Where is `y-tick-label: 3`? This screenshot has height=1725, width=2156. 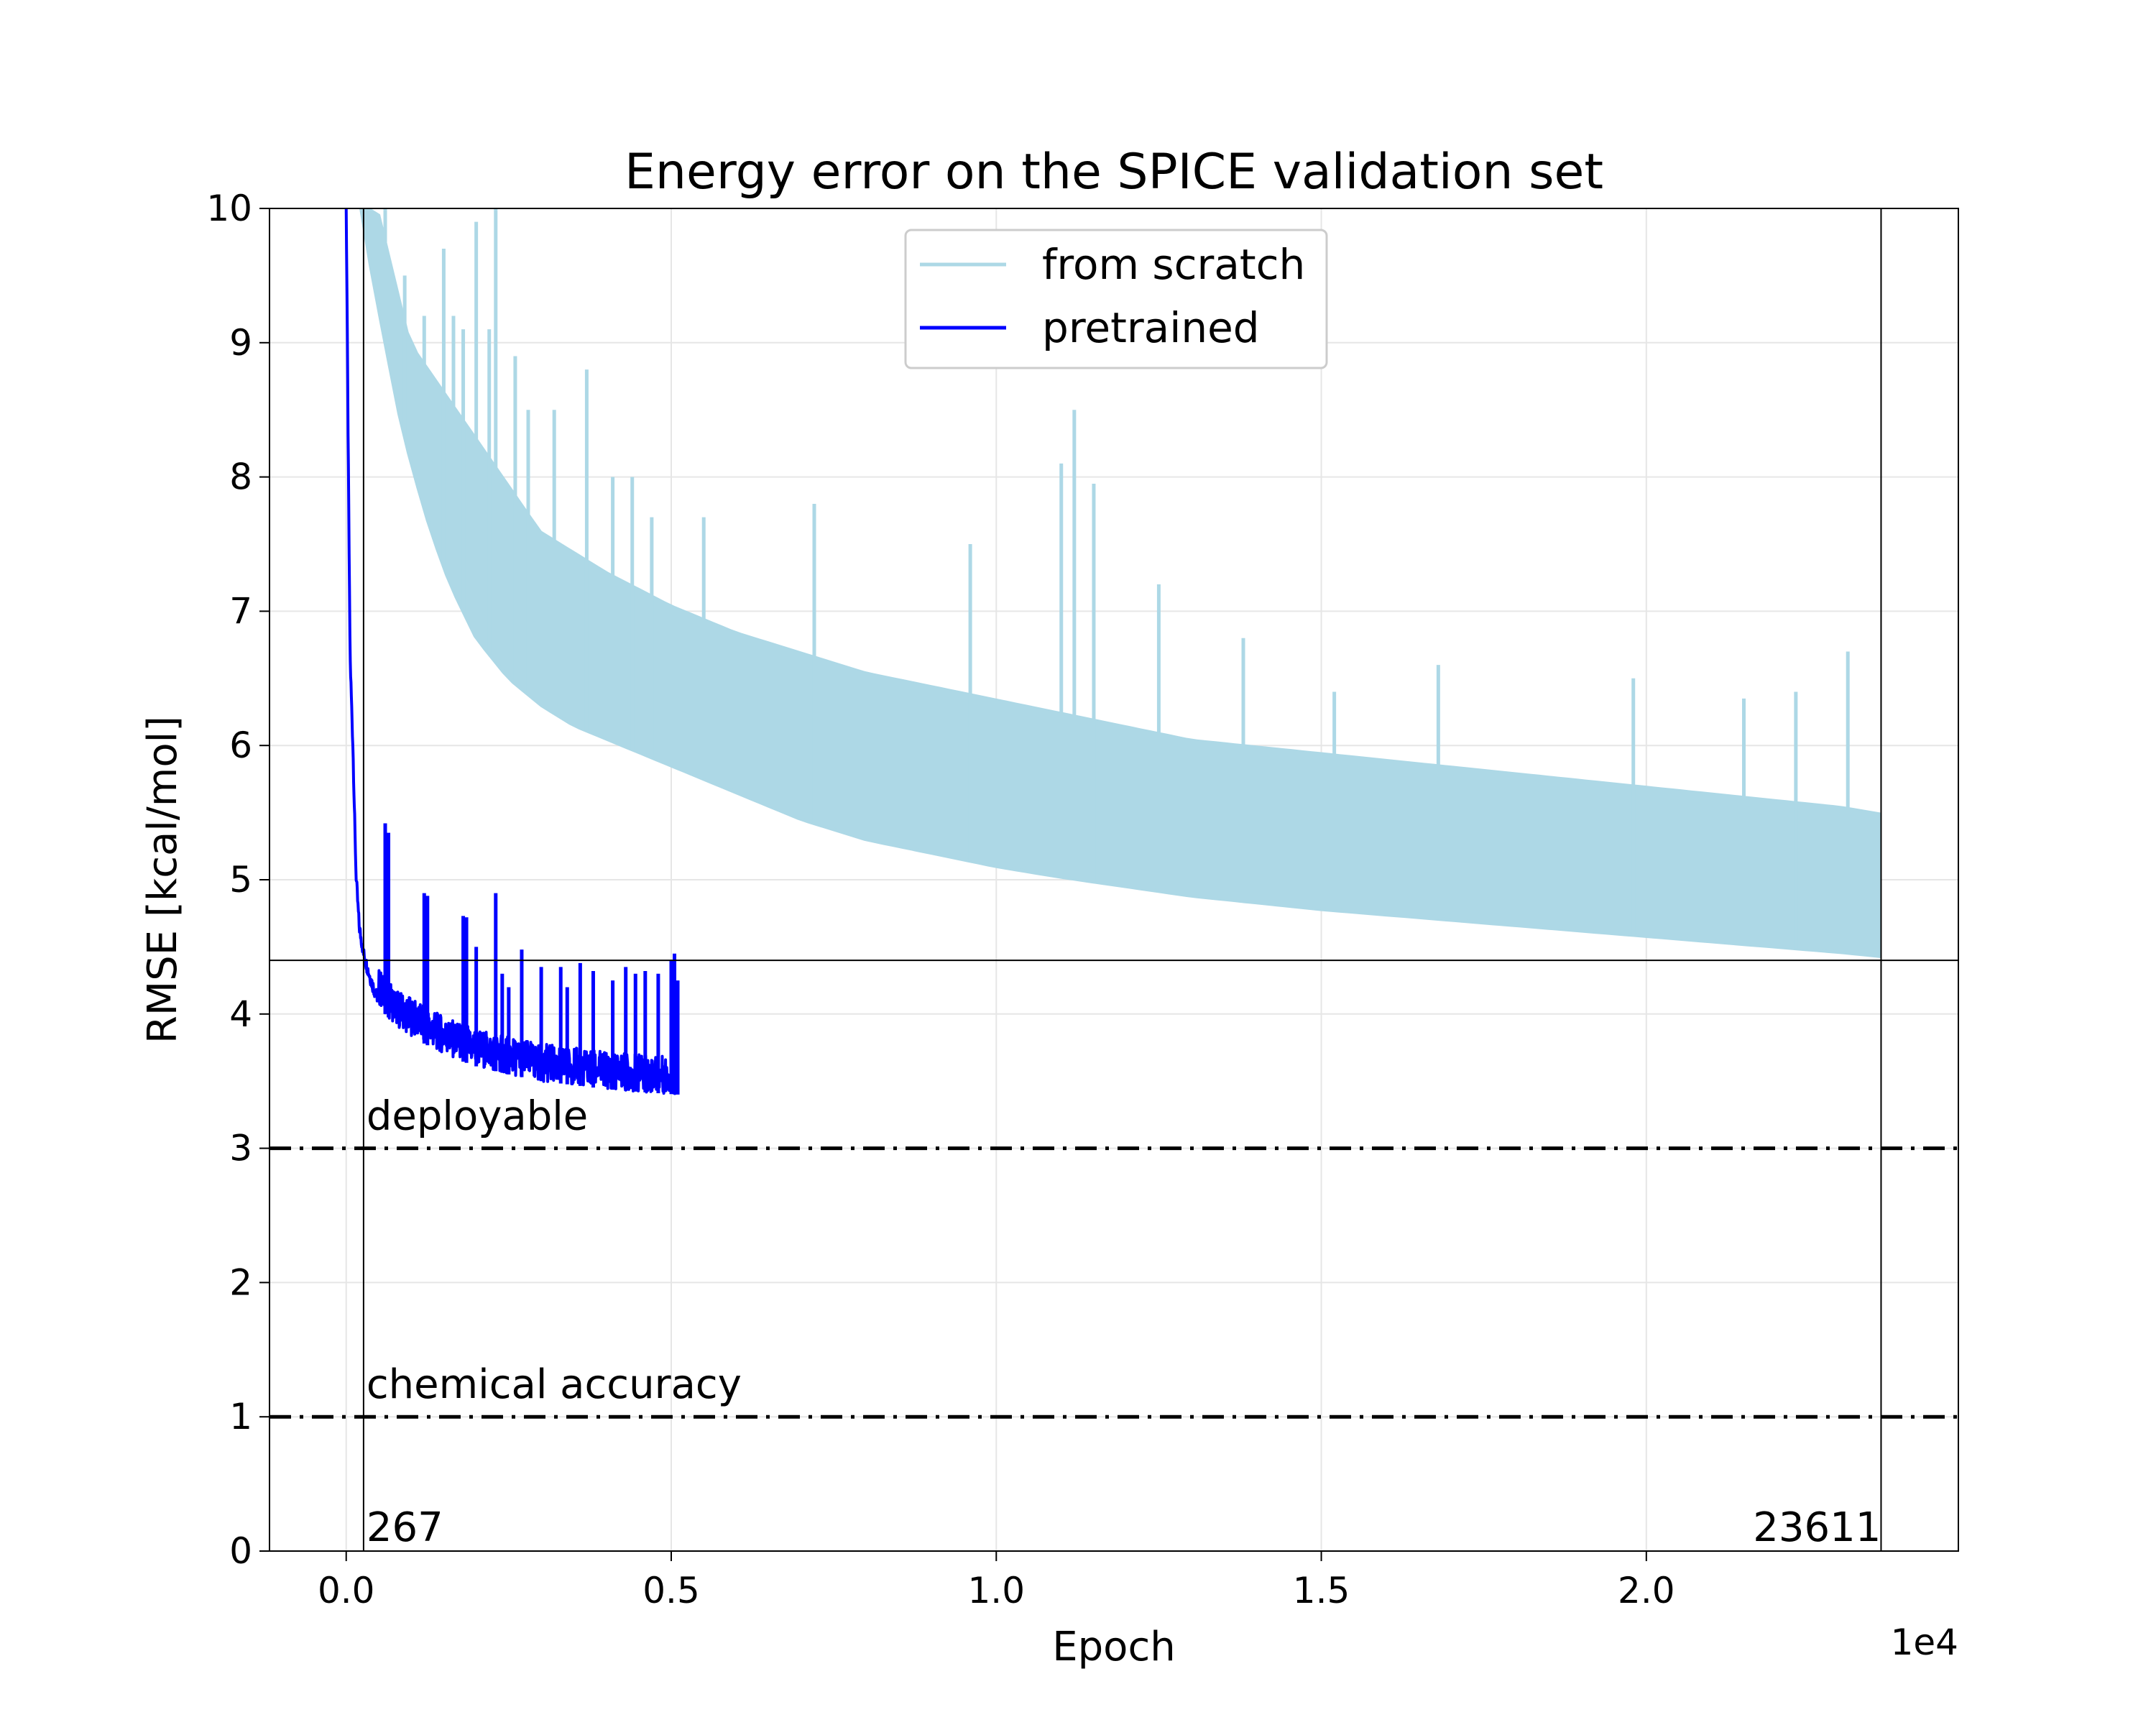
y-tick-label: 3 is located at coordinates (240, 1148).